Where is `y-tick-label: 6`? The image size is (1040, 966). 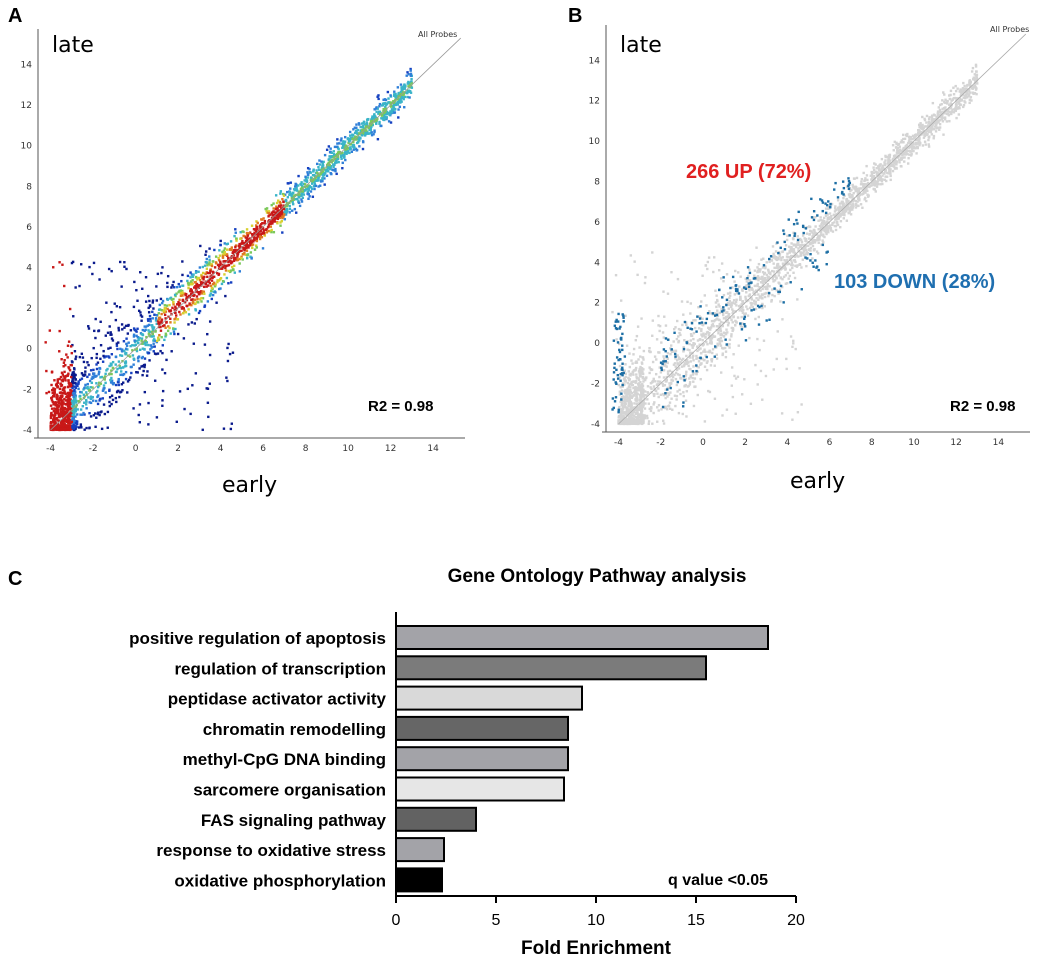 y-tick-label: 6 is located at coordinates (29, 228).